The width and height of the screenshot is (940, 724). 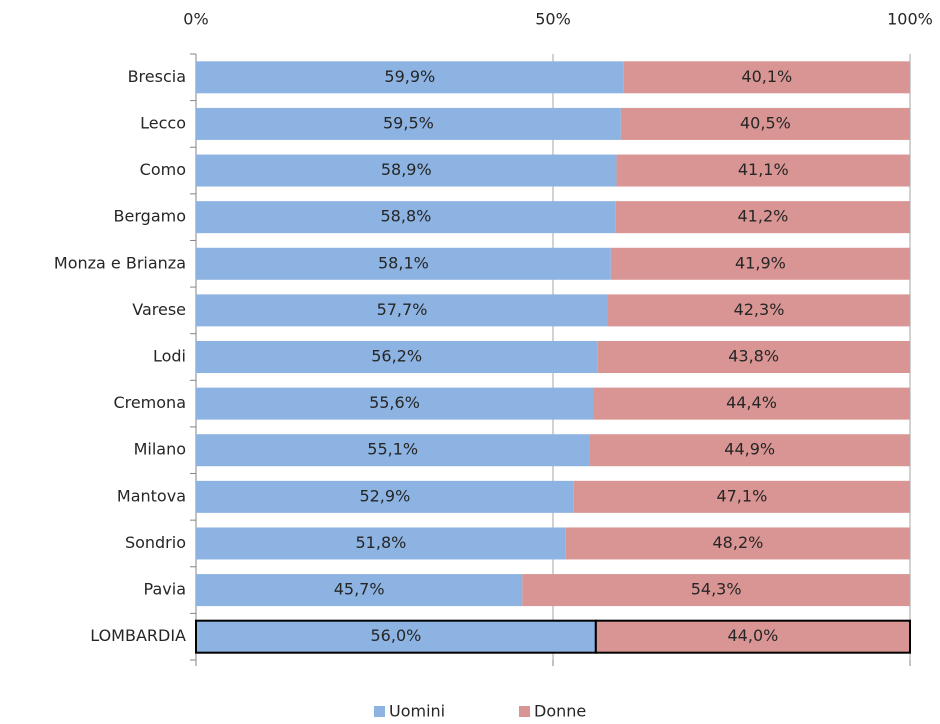 I want to click on value-label: 42,3%, so click(x=759, y=309).